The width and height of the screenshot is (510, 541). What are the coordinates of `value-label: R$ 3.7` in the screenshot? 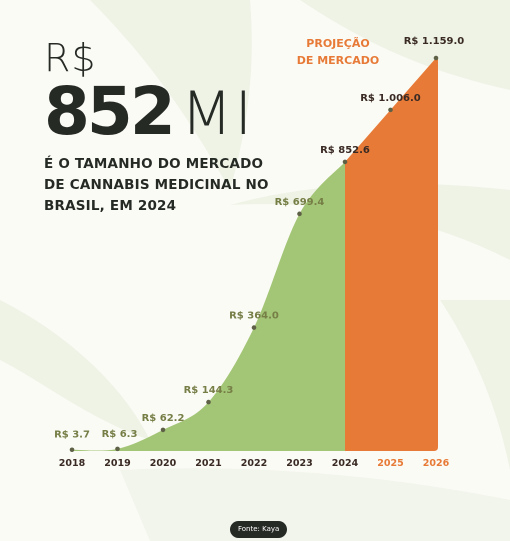 It's located at (72, 435).